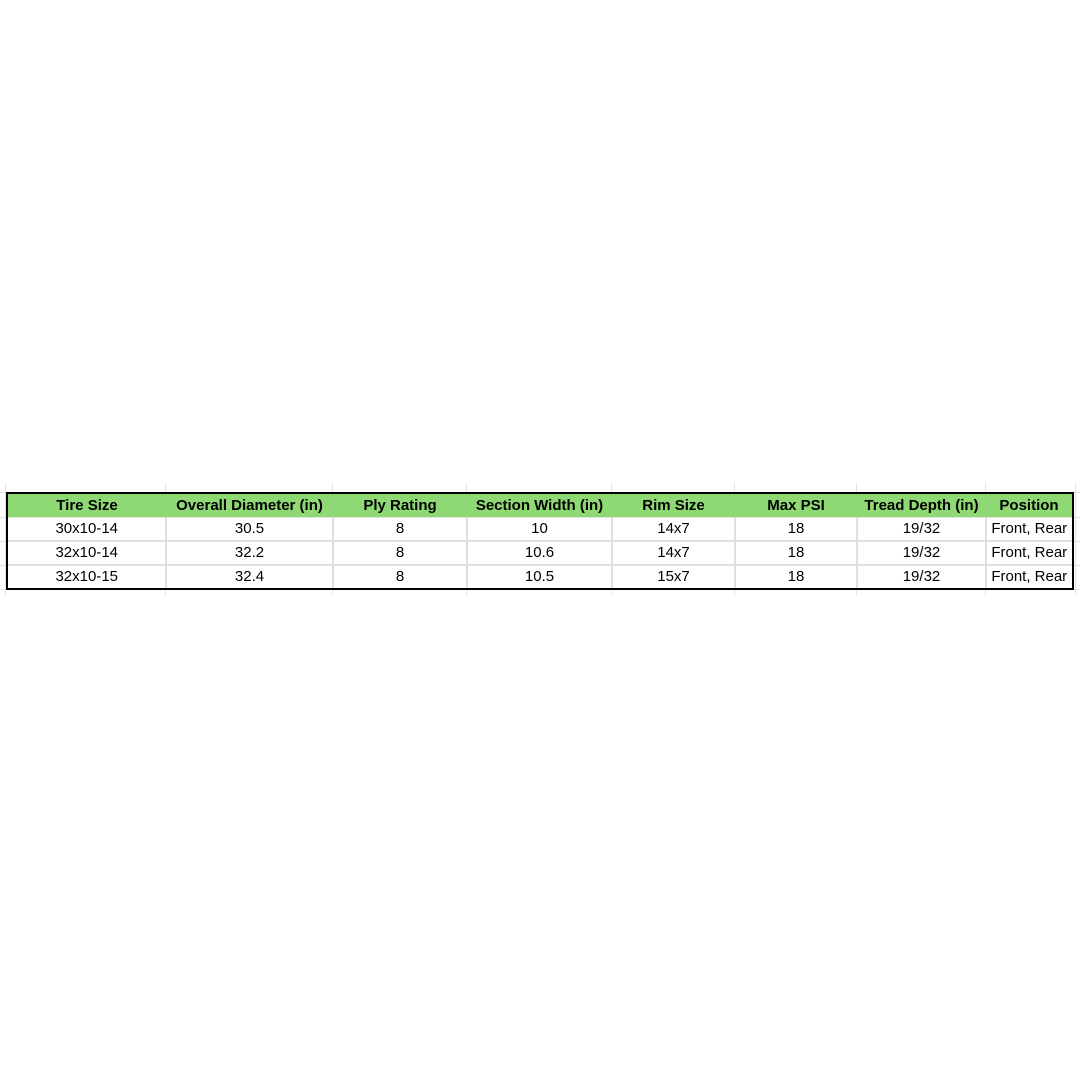 Image resolution: width=1080 pixels, height=1080 pixels. I want to click on table-cell: 32x10-15, so click(87, 576).